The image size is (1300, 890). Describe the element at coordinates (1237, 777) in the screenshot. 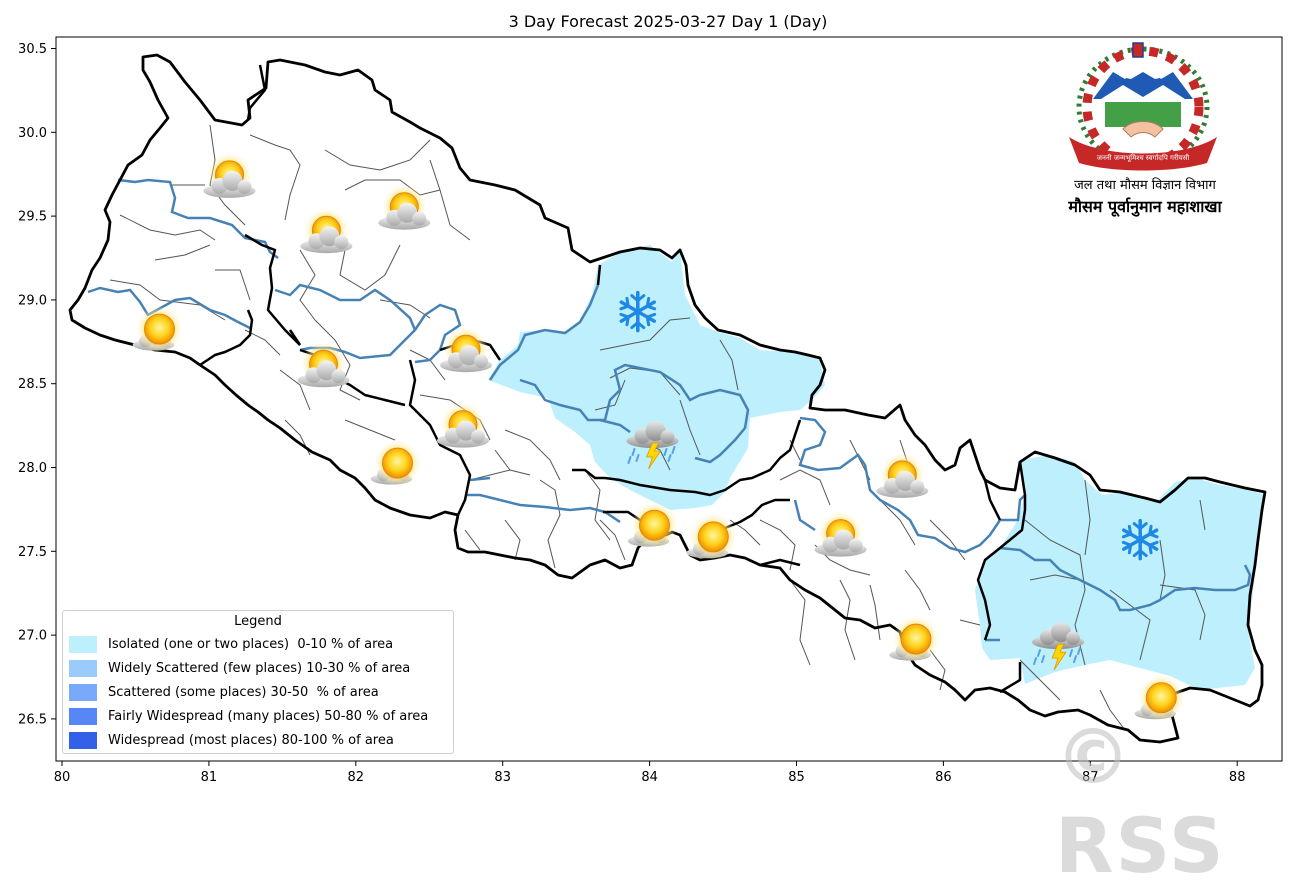

I see `x-tick-label: 88` at that location.